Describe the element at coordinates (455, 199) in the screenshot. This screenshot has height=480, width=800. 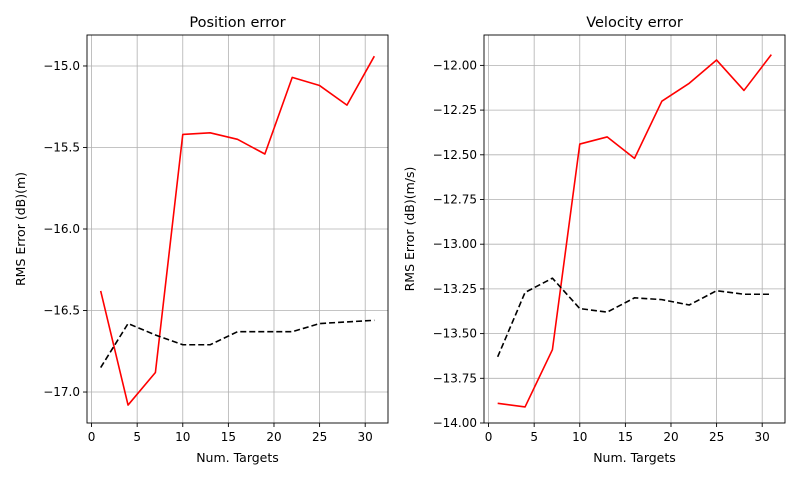
I see `y-tick-label: −12.75` at that location.